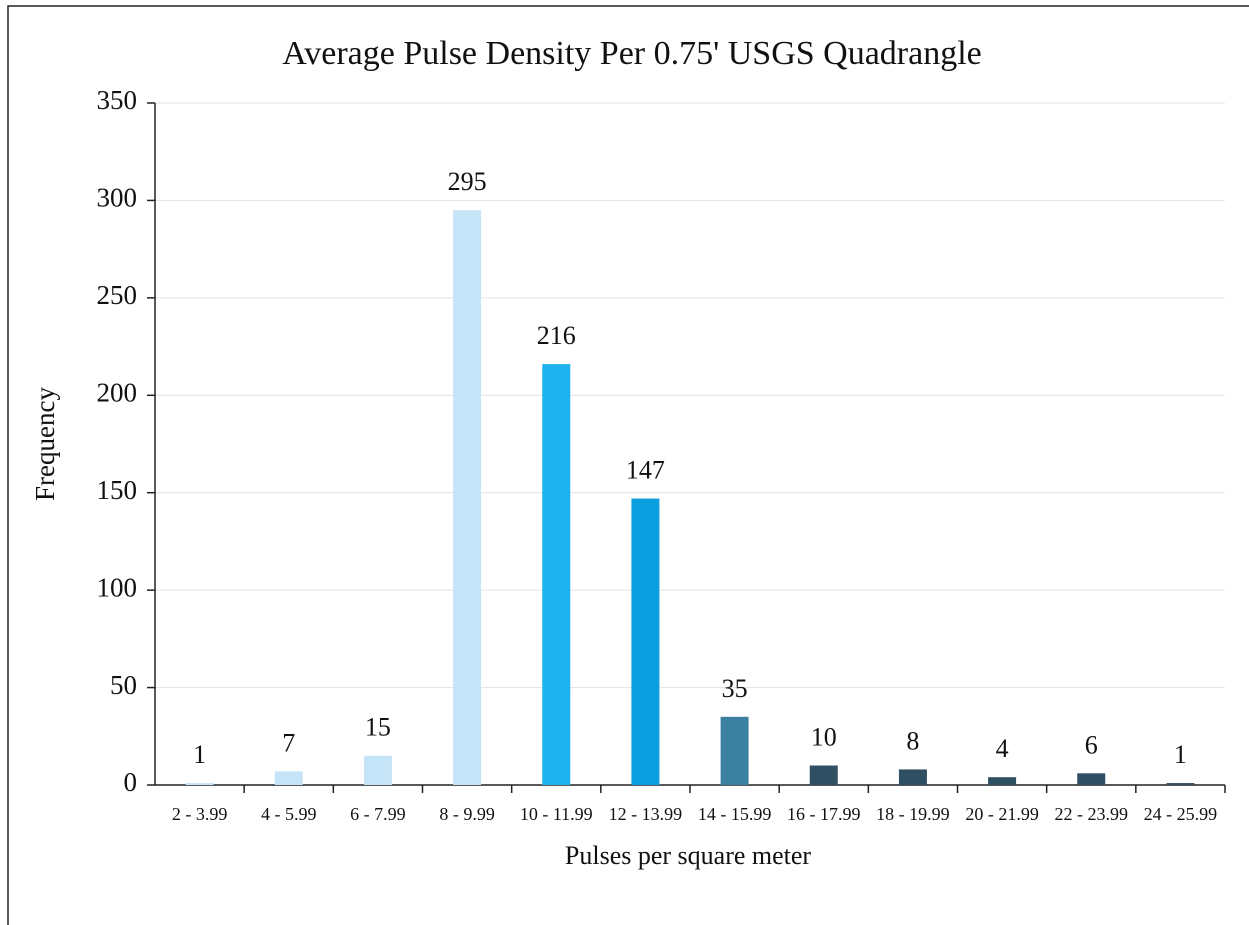  Describe the element at coordinates (645, 814) in the screenshot. I see `x-tick-label: 12 - 13.99` at that location.